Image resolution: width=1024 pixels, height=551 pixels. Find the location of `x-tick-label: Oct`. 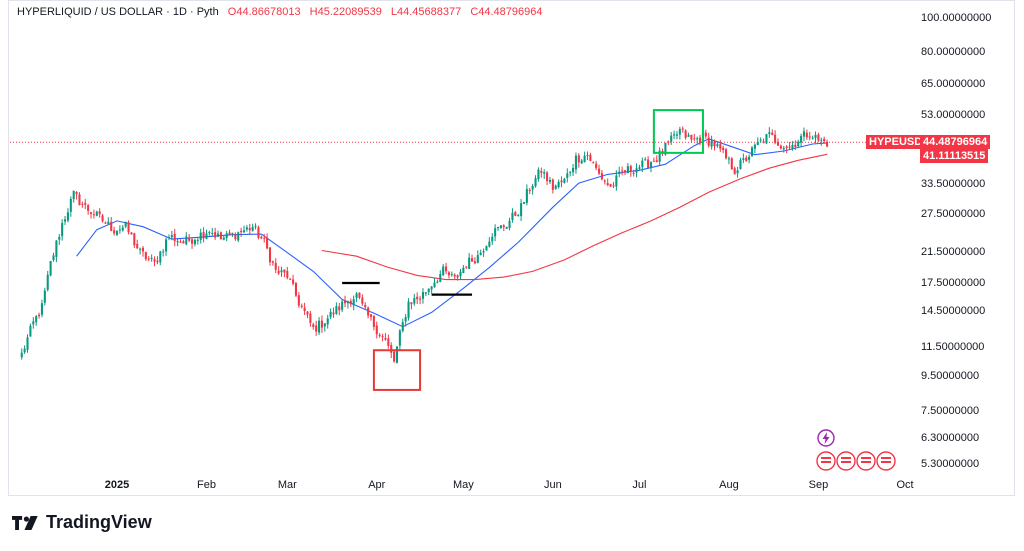

x-tick-label: Oct is located at coordinates (905, 485).